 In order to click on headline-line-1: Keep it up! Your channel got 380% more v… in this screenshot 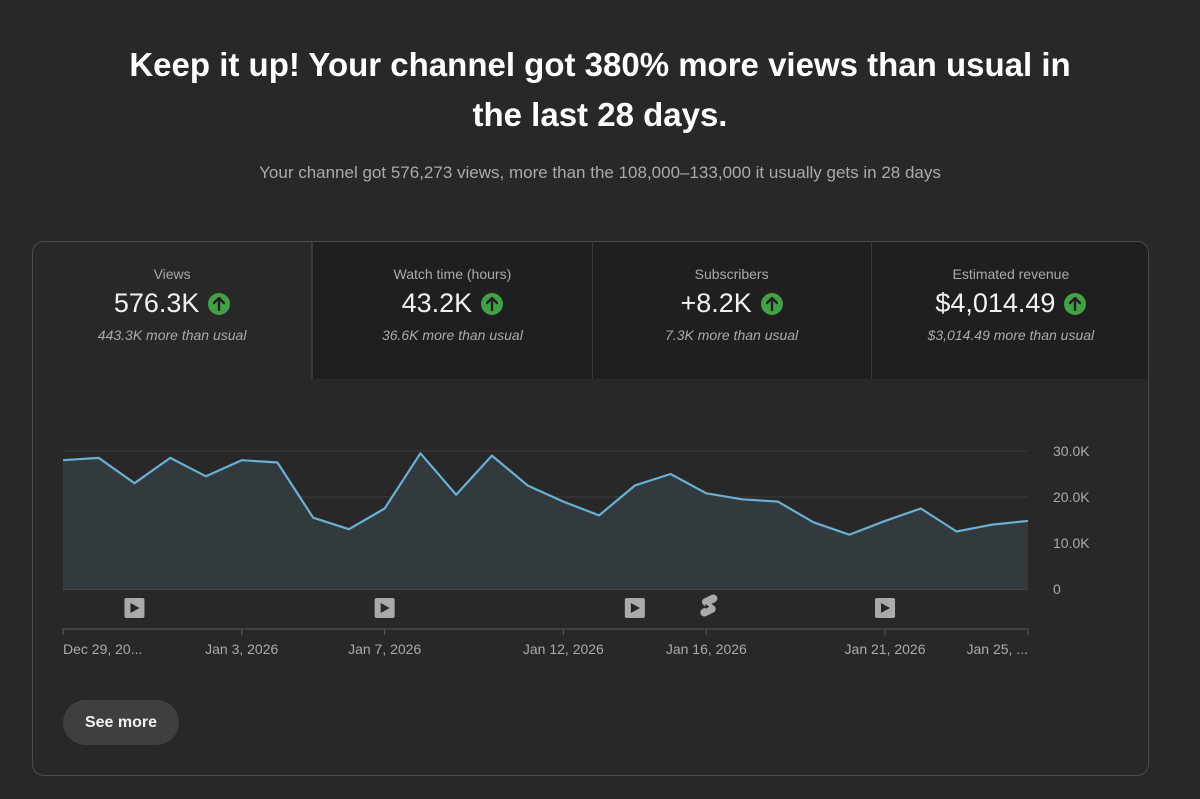, I will do `click(600, 64)`.